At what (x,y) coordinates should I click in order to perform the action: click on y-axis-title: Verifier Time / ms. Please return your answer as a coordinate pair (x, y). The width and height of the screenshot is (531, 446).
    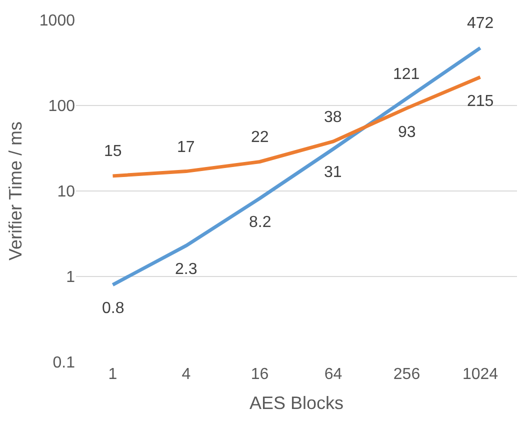
    Looking at the image, I should click on (16, 191).